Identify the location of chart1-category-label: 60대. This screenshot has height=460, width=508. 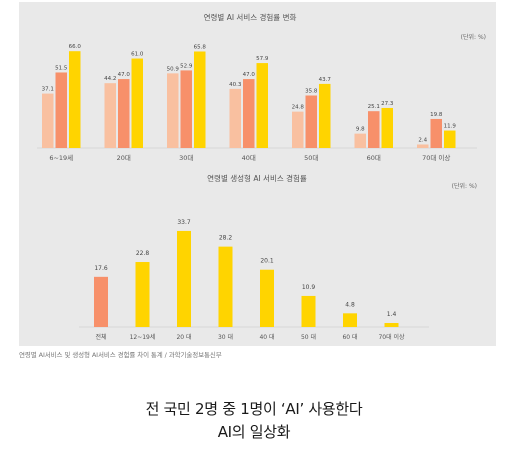
(374, 158).